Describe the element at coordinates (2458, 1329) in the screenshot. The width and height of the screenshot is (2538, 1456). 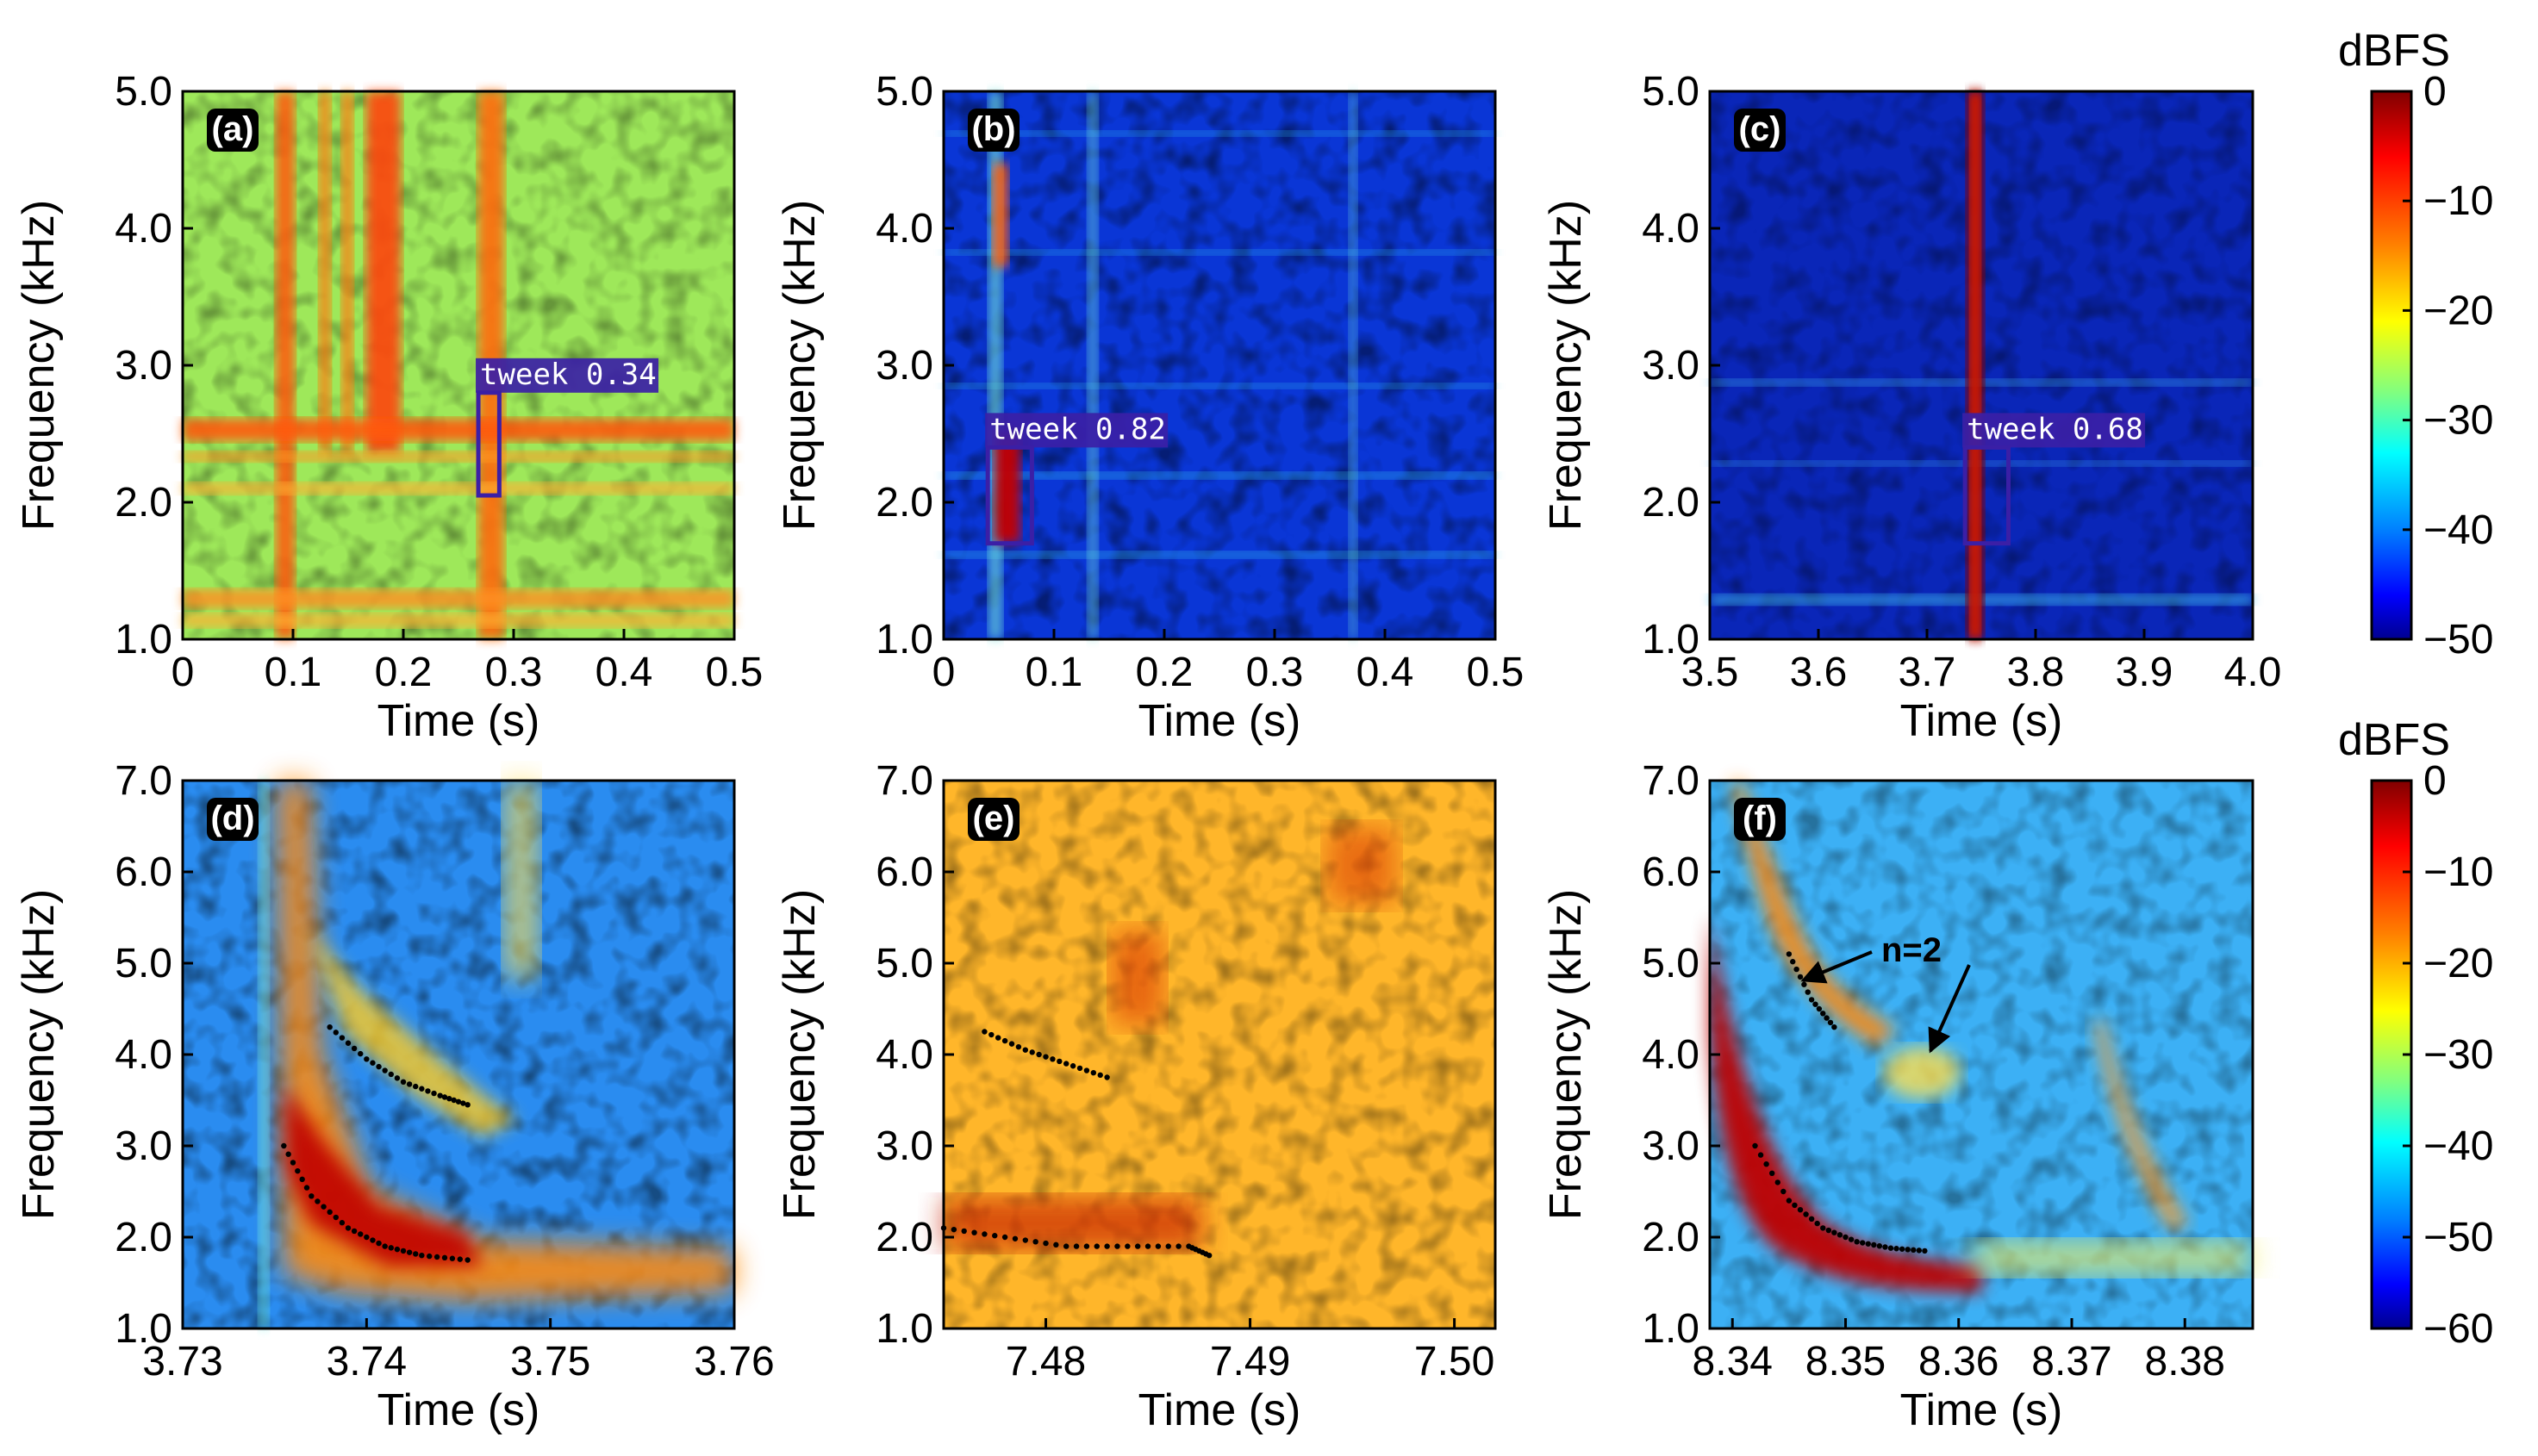
I see `colorbar-tick-label: −60` at that location.